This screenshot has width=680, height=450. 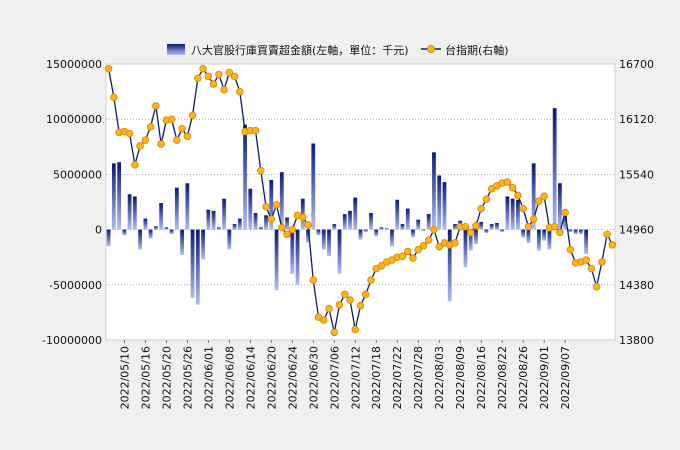 I want to click on x-tick-label: 2022/07/06, so click(x=334, y=377).